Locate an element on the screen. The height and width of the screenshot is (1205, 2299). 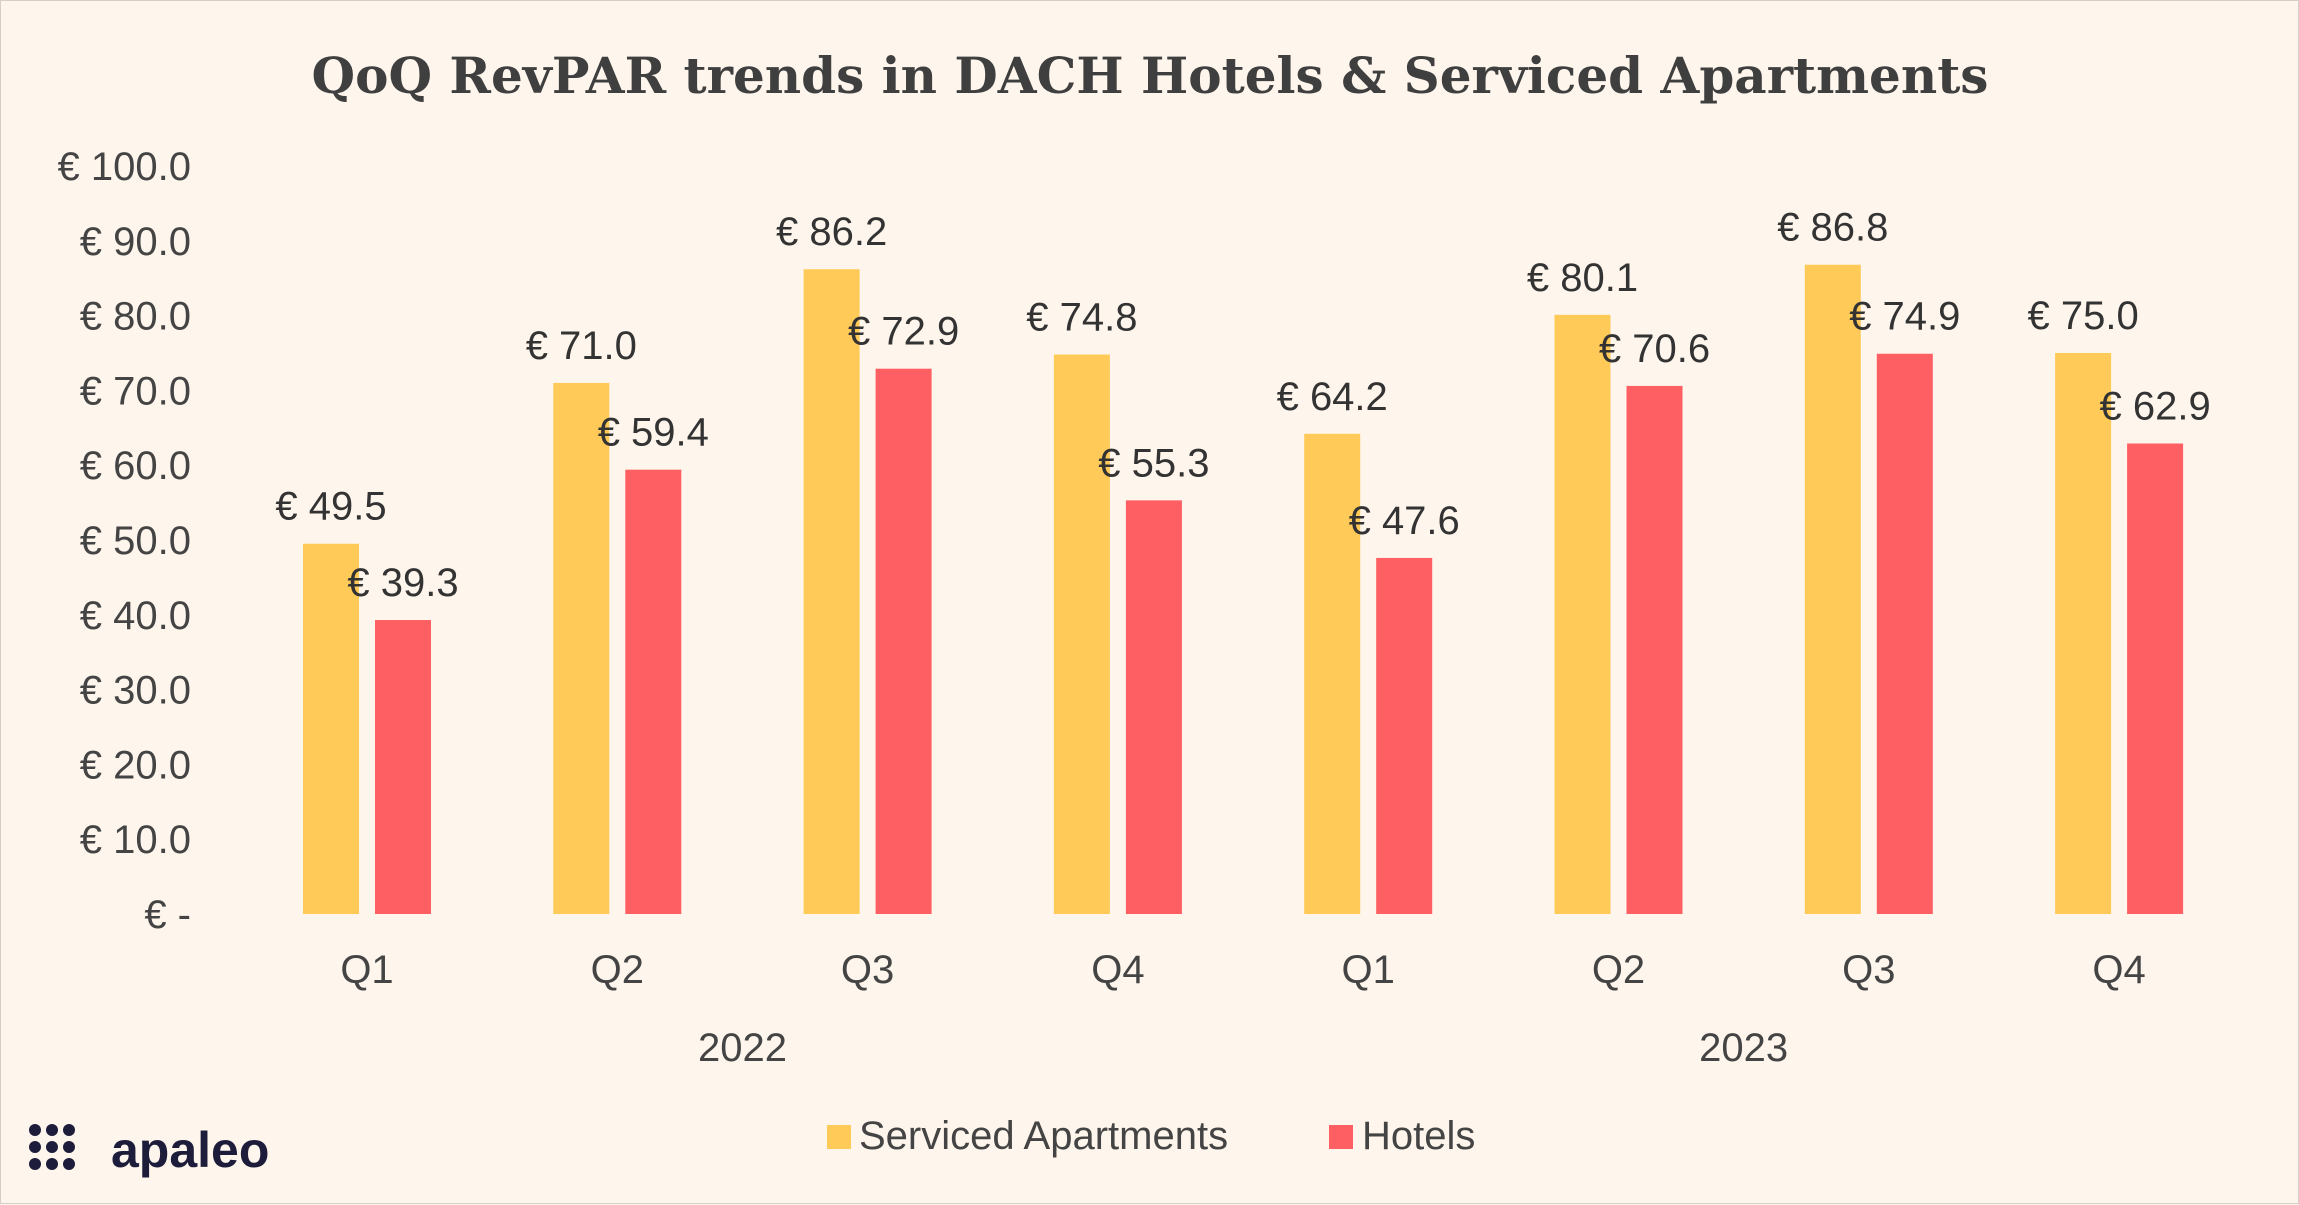
data-label: € 49.5 is located at coordinates (330, 507).